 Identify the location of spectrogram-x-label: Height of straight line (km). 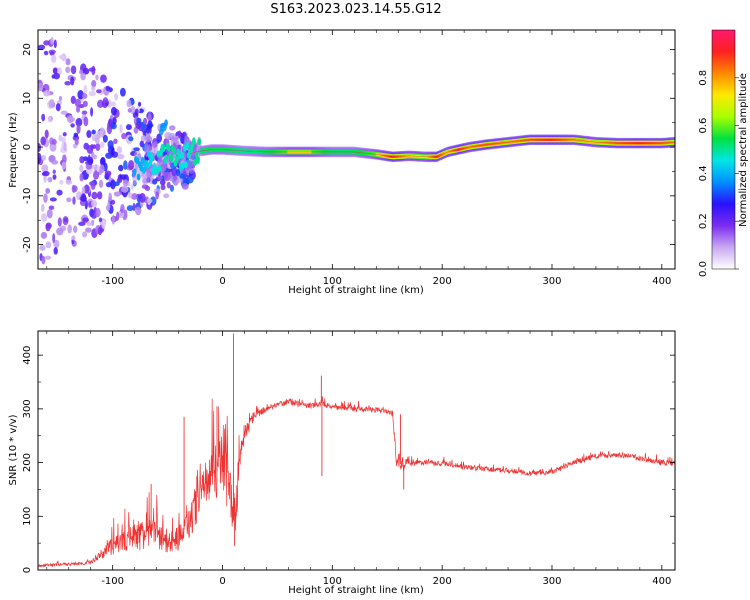
(356, 290).